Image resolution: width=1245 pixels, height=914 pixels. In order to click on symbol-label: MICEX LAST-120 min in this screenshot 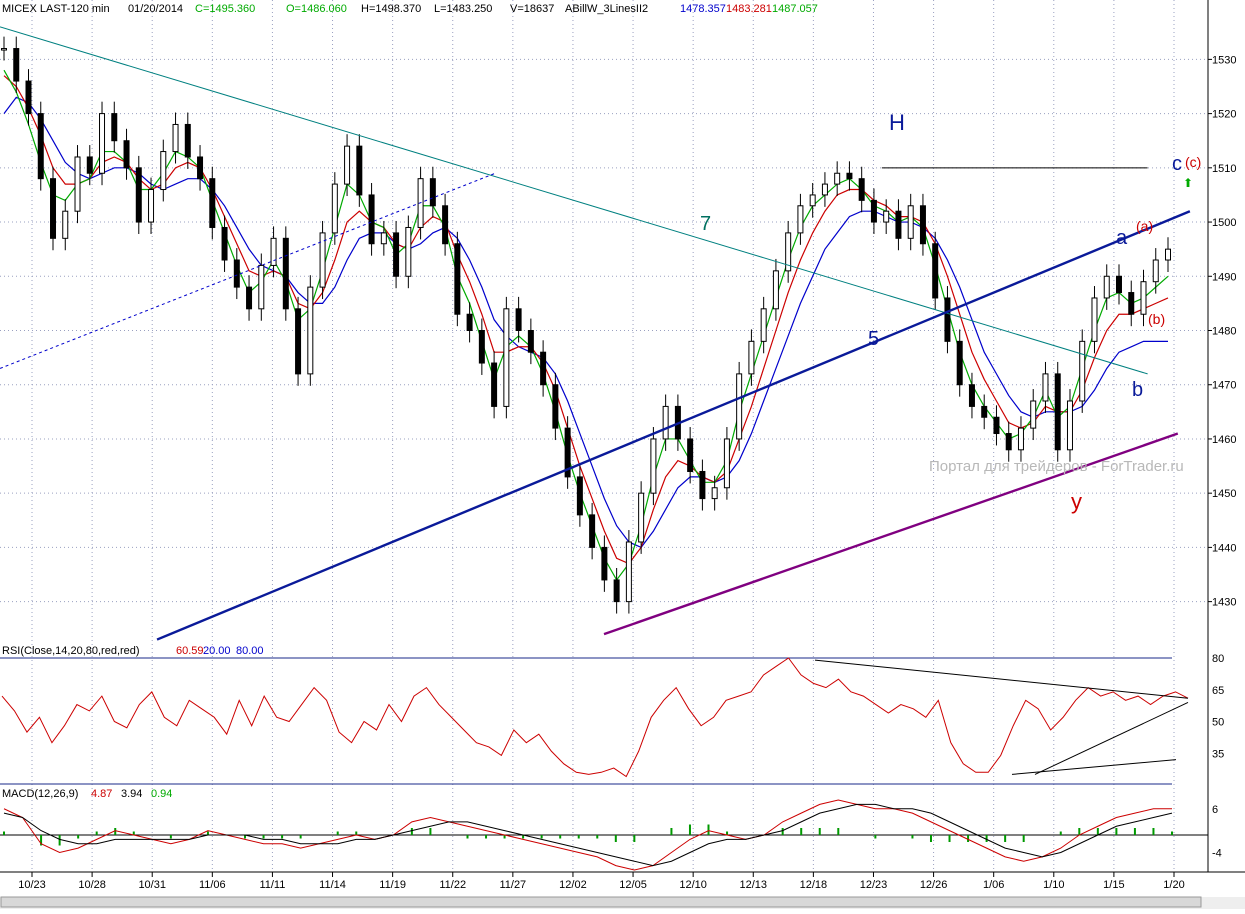, I will do `click(56, 9)`.